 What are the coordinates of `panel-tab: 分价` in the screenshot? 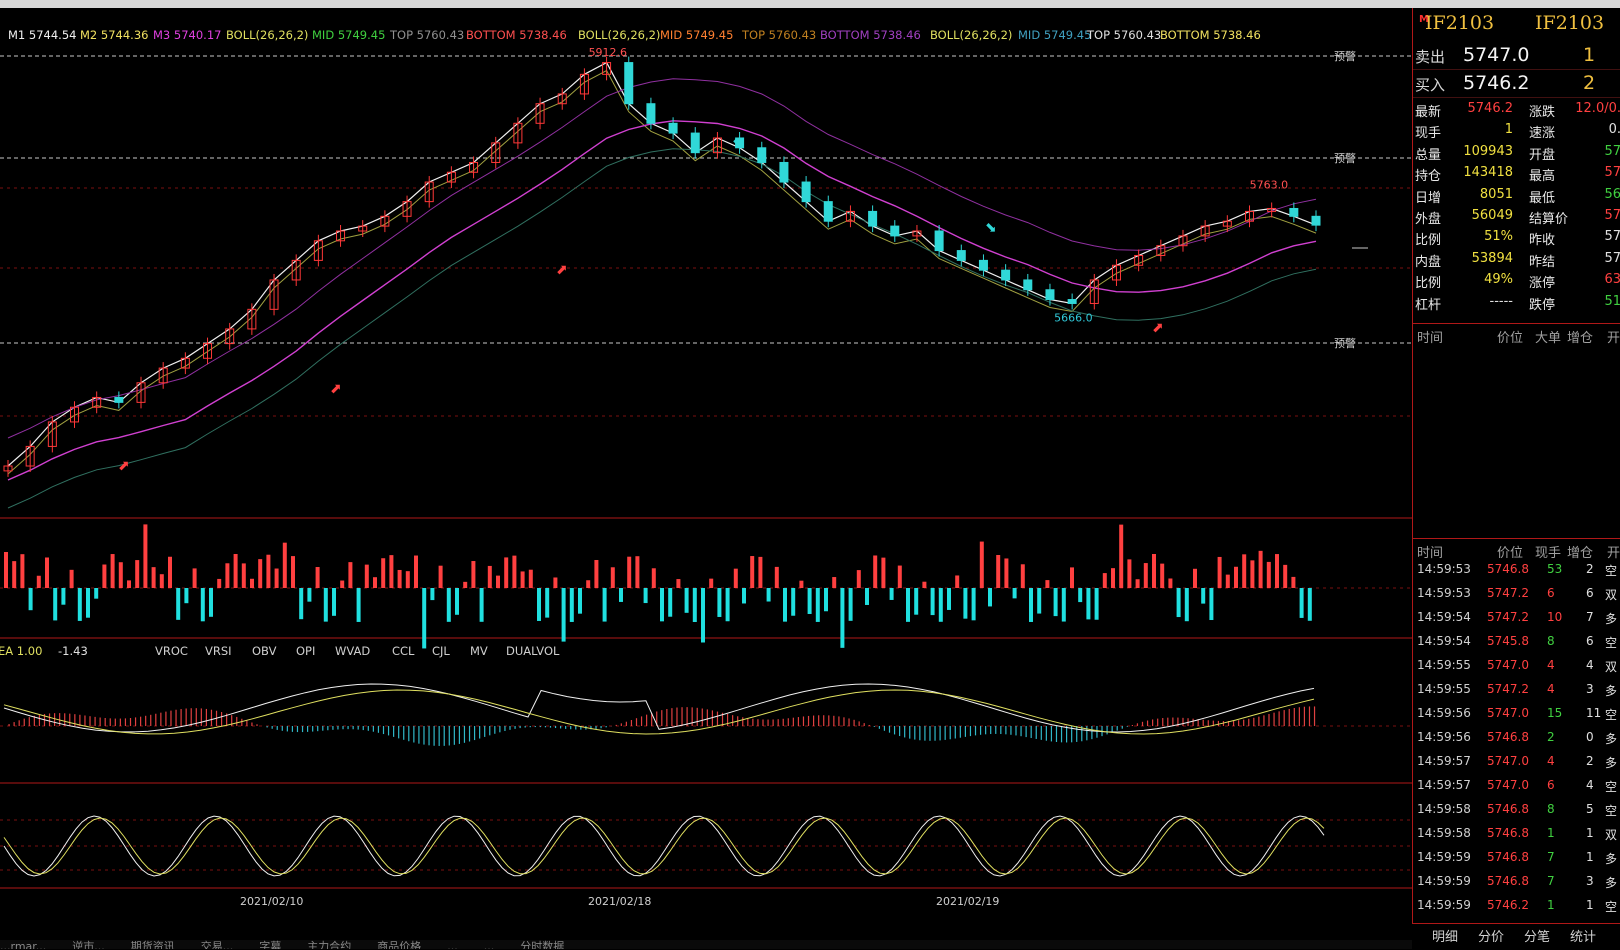 It's located at (1491, 937).